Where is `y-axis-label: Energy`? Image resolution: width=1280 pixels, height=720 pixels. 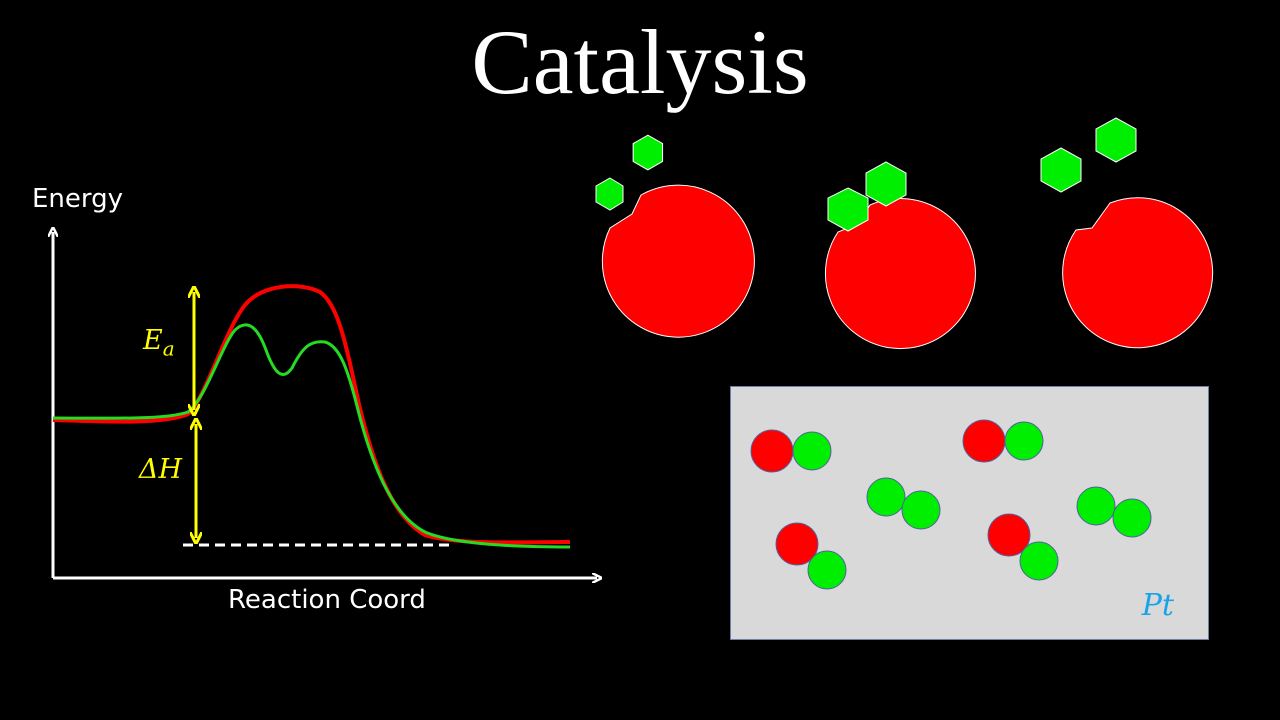
y-axis-label: Energy is located at coordinates (78, 199).